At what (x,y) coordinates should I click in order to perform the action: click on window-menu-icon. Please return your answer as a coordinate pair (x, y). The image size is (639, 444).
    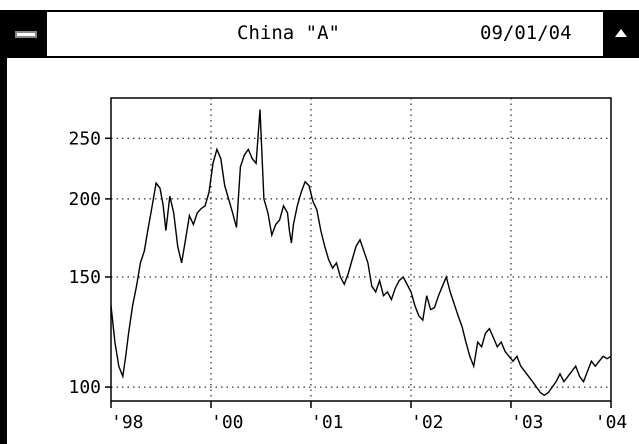
    Looking at the image, I should click on (26, 34).